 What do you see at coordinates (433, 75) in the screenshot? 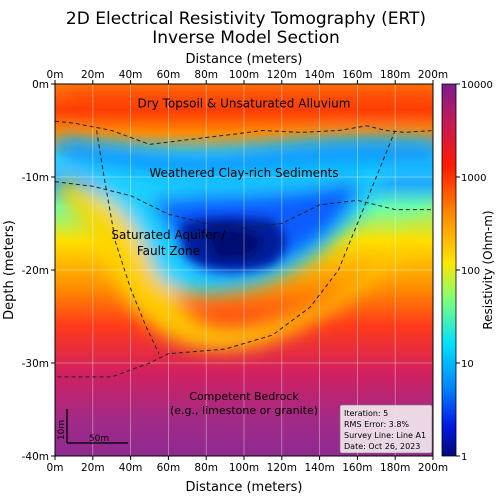
I see `x-tick-top-label-10: 200m` at bounding box center [433, 75].